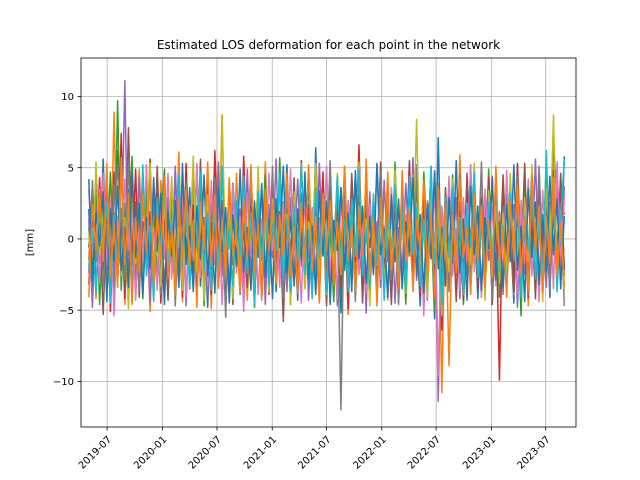 Image resolution: width=640 pixels, height=480 pixels. What do you see at coordinates (67, 240) in the screenshot?
I see `y-axis-ticks: −10 −5 0 5 10` at bounding box center [67, 240].